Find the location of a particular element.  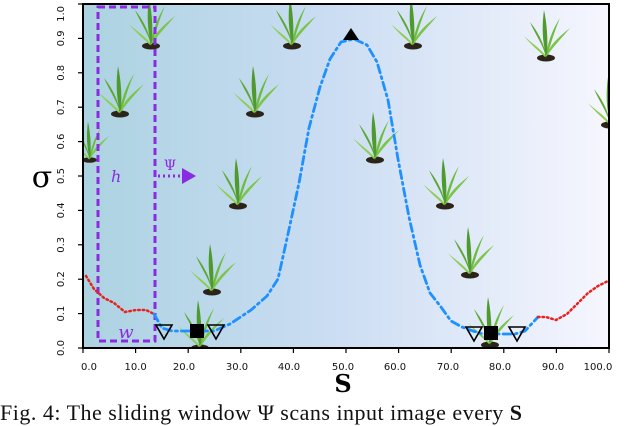

caption-symbol: Ψ is located at coordinates (266, 412).